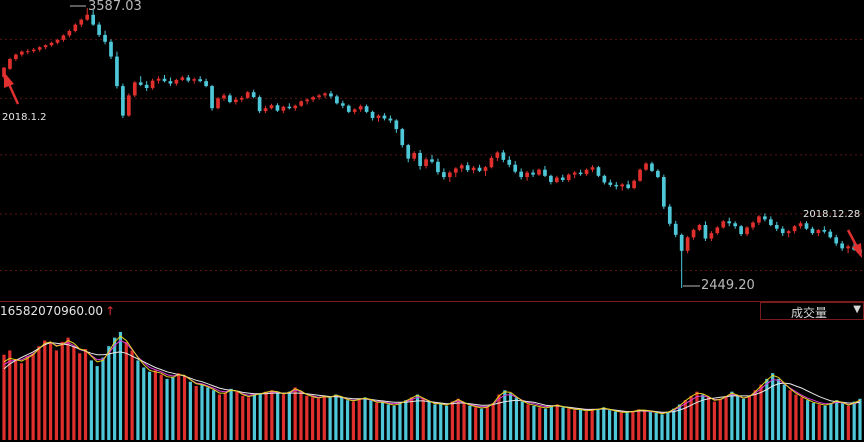 The width and height of the screenshot is (864, 442). I want to click on volume-max-readout: 16582070960.00 ↑, so click(57, 311).